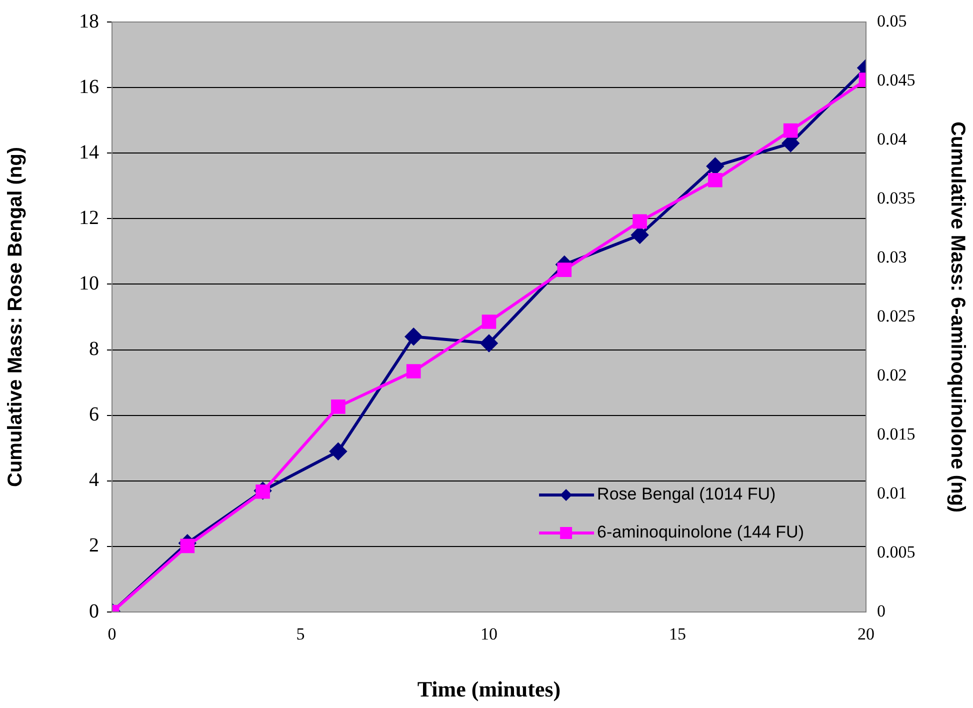 The image size is (973, 708). I want to click on y2-tick-label: 0.035, so click(896, 198).